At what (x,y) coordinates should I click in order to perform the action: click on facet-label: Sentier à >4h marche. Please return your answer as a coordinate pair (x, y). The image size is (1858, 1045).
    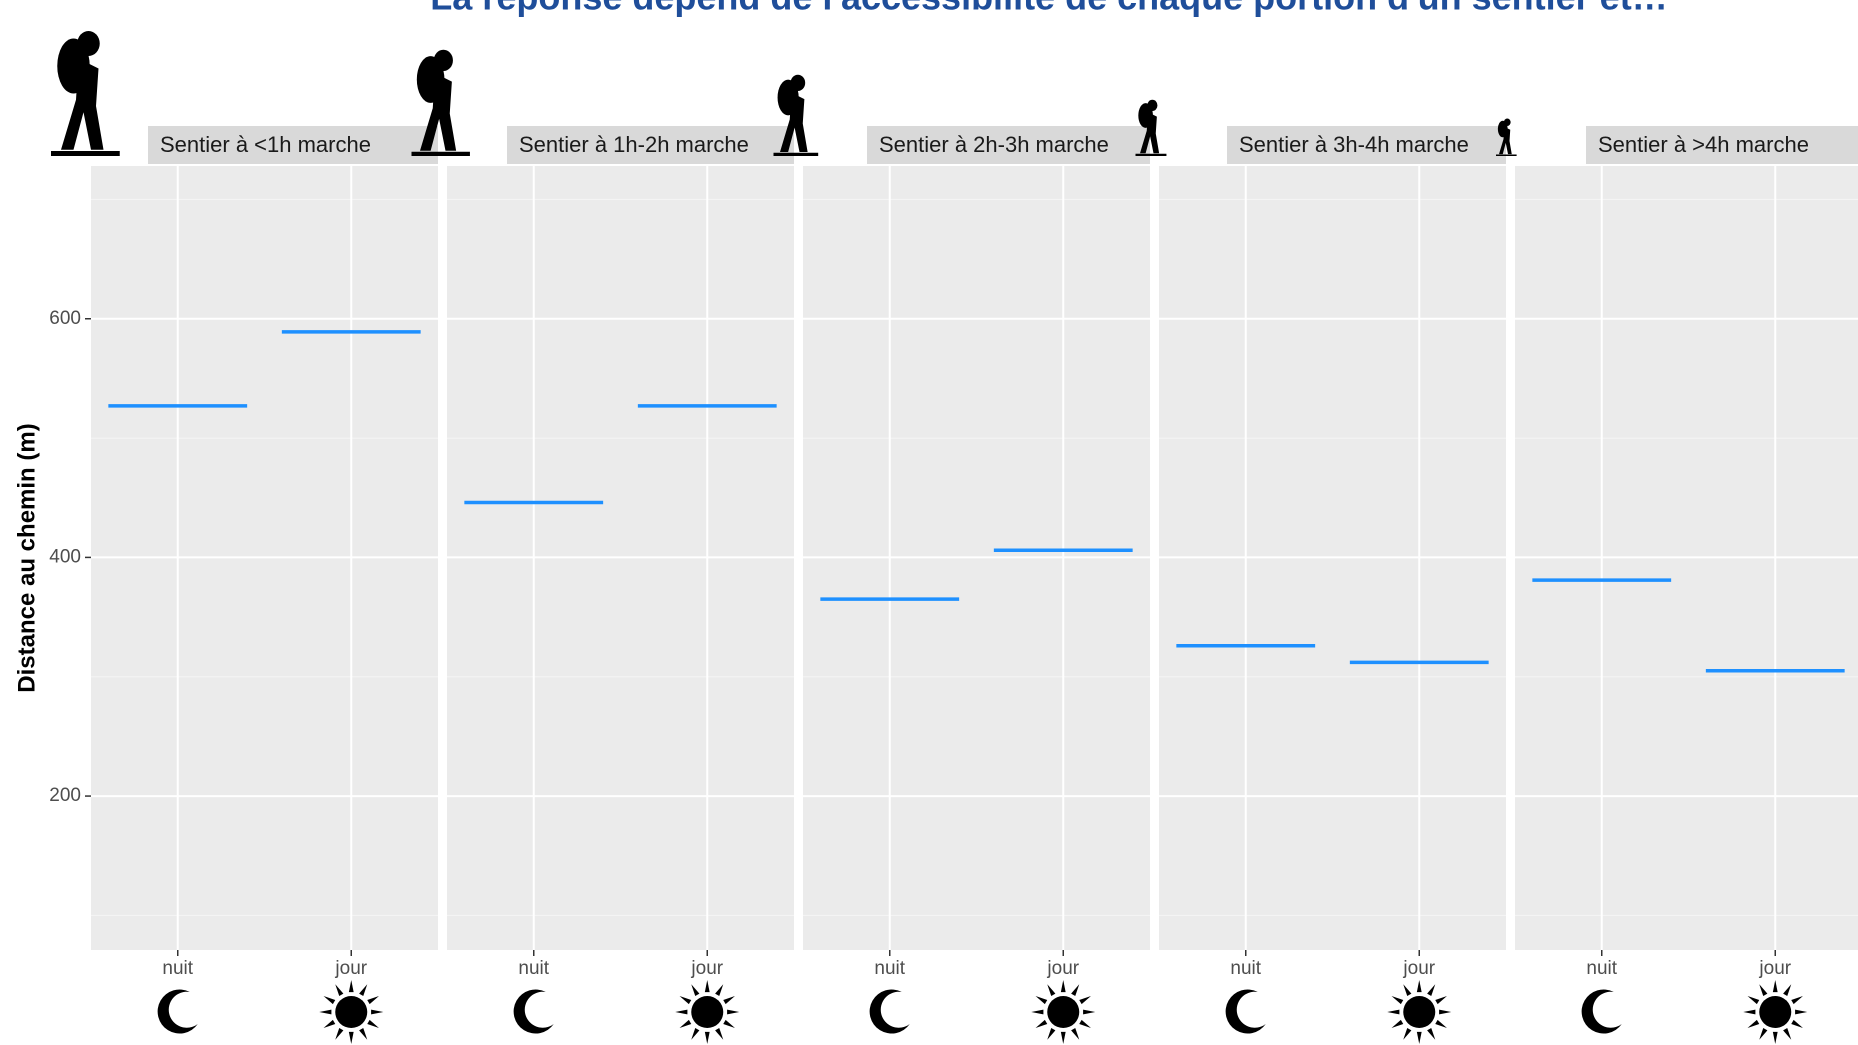
    Looking at the image, I should click on (1703, 144).